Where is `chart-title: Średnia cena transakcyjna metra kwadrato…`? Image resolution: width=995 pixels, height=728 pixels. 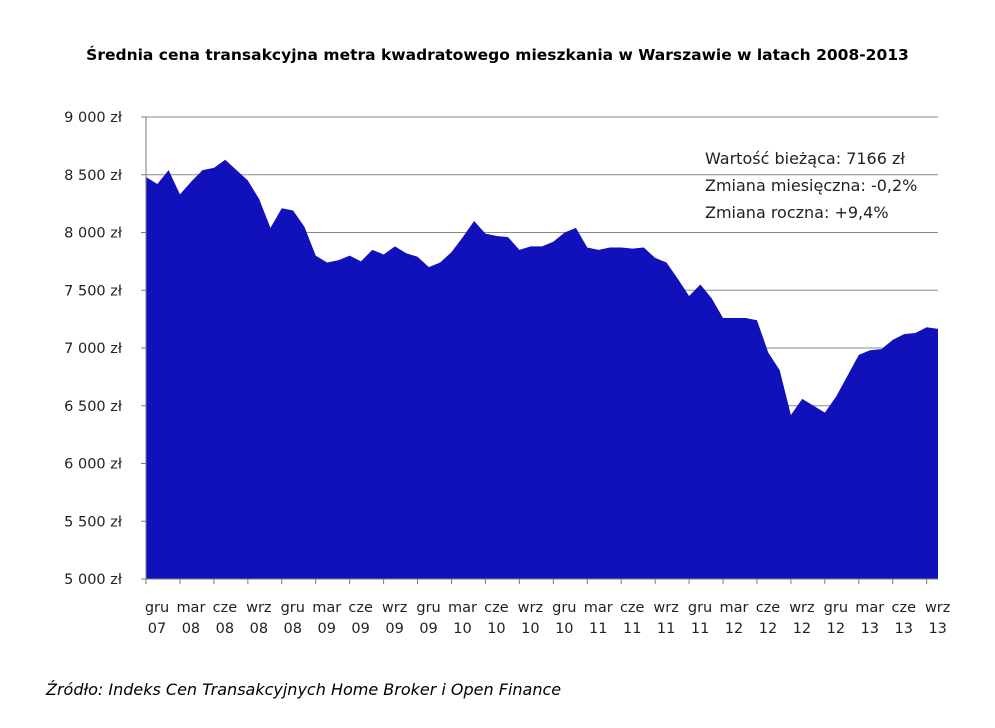
chart-title: Średnia cena transakcyjna metra kwadrato… is located at coordinates (497, 55).